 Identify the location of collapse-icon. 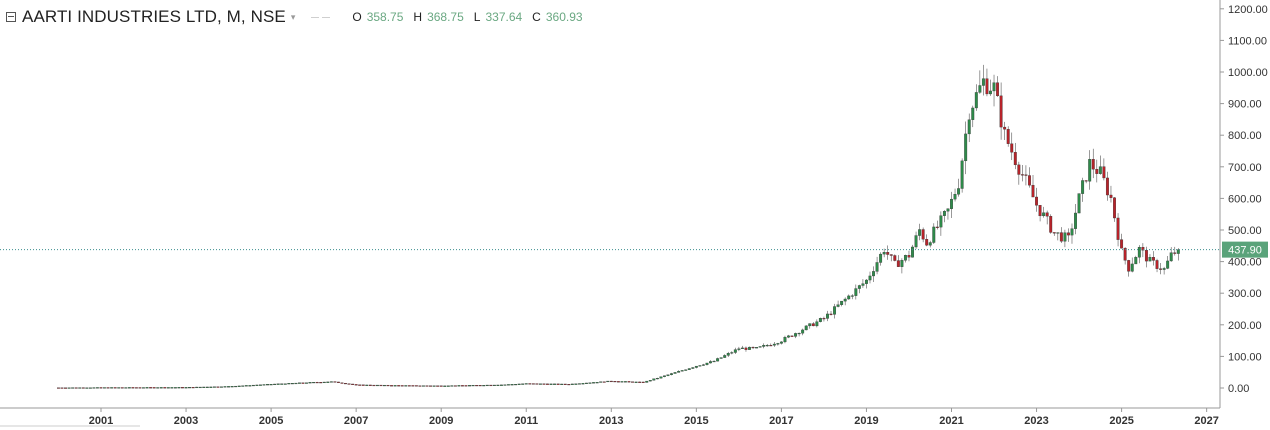
(11, 17).